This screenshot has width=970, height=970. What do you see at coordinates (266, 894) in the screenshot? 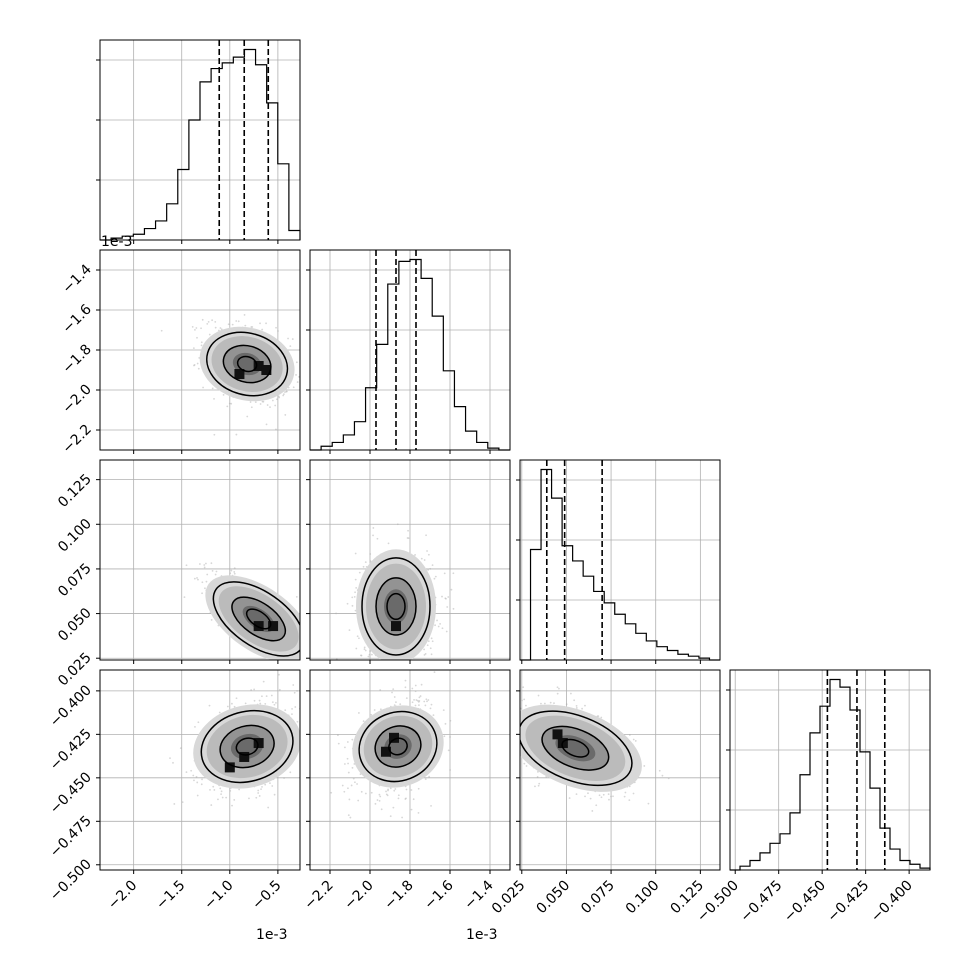
I see `xtick-label-0-3: −0.5` at bounding box center [266, 894].